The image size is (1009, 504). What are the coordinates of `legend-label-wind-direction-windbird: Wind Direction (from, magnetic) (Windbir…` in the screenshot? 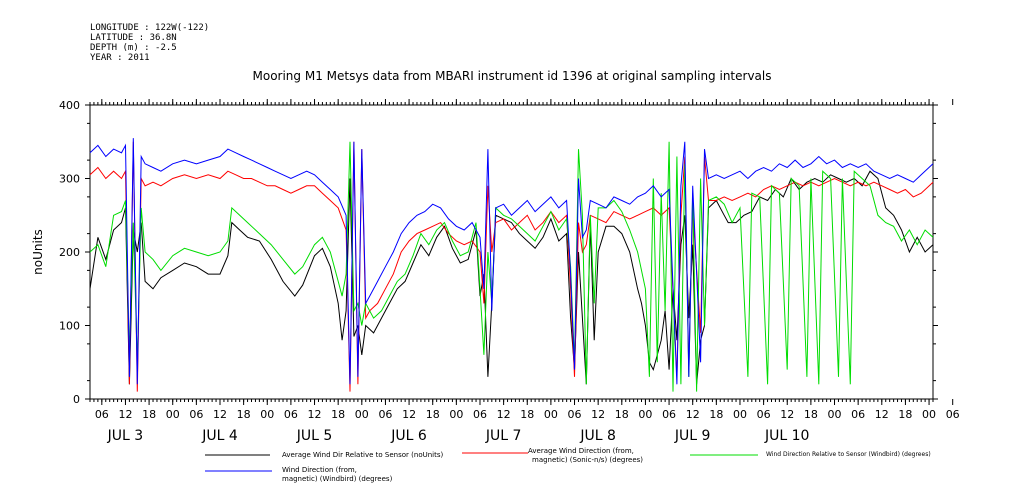 It's located at (337, 474).